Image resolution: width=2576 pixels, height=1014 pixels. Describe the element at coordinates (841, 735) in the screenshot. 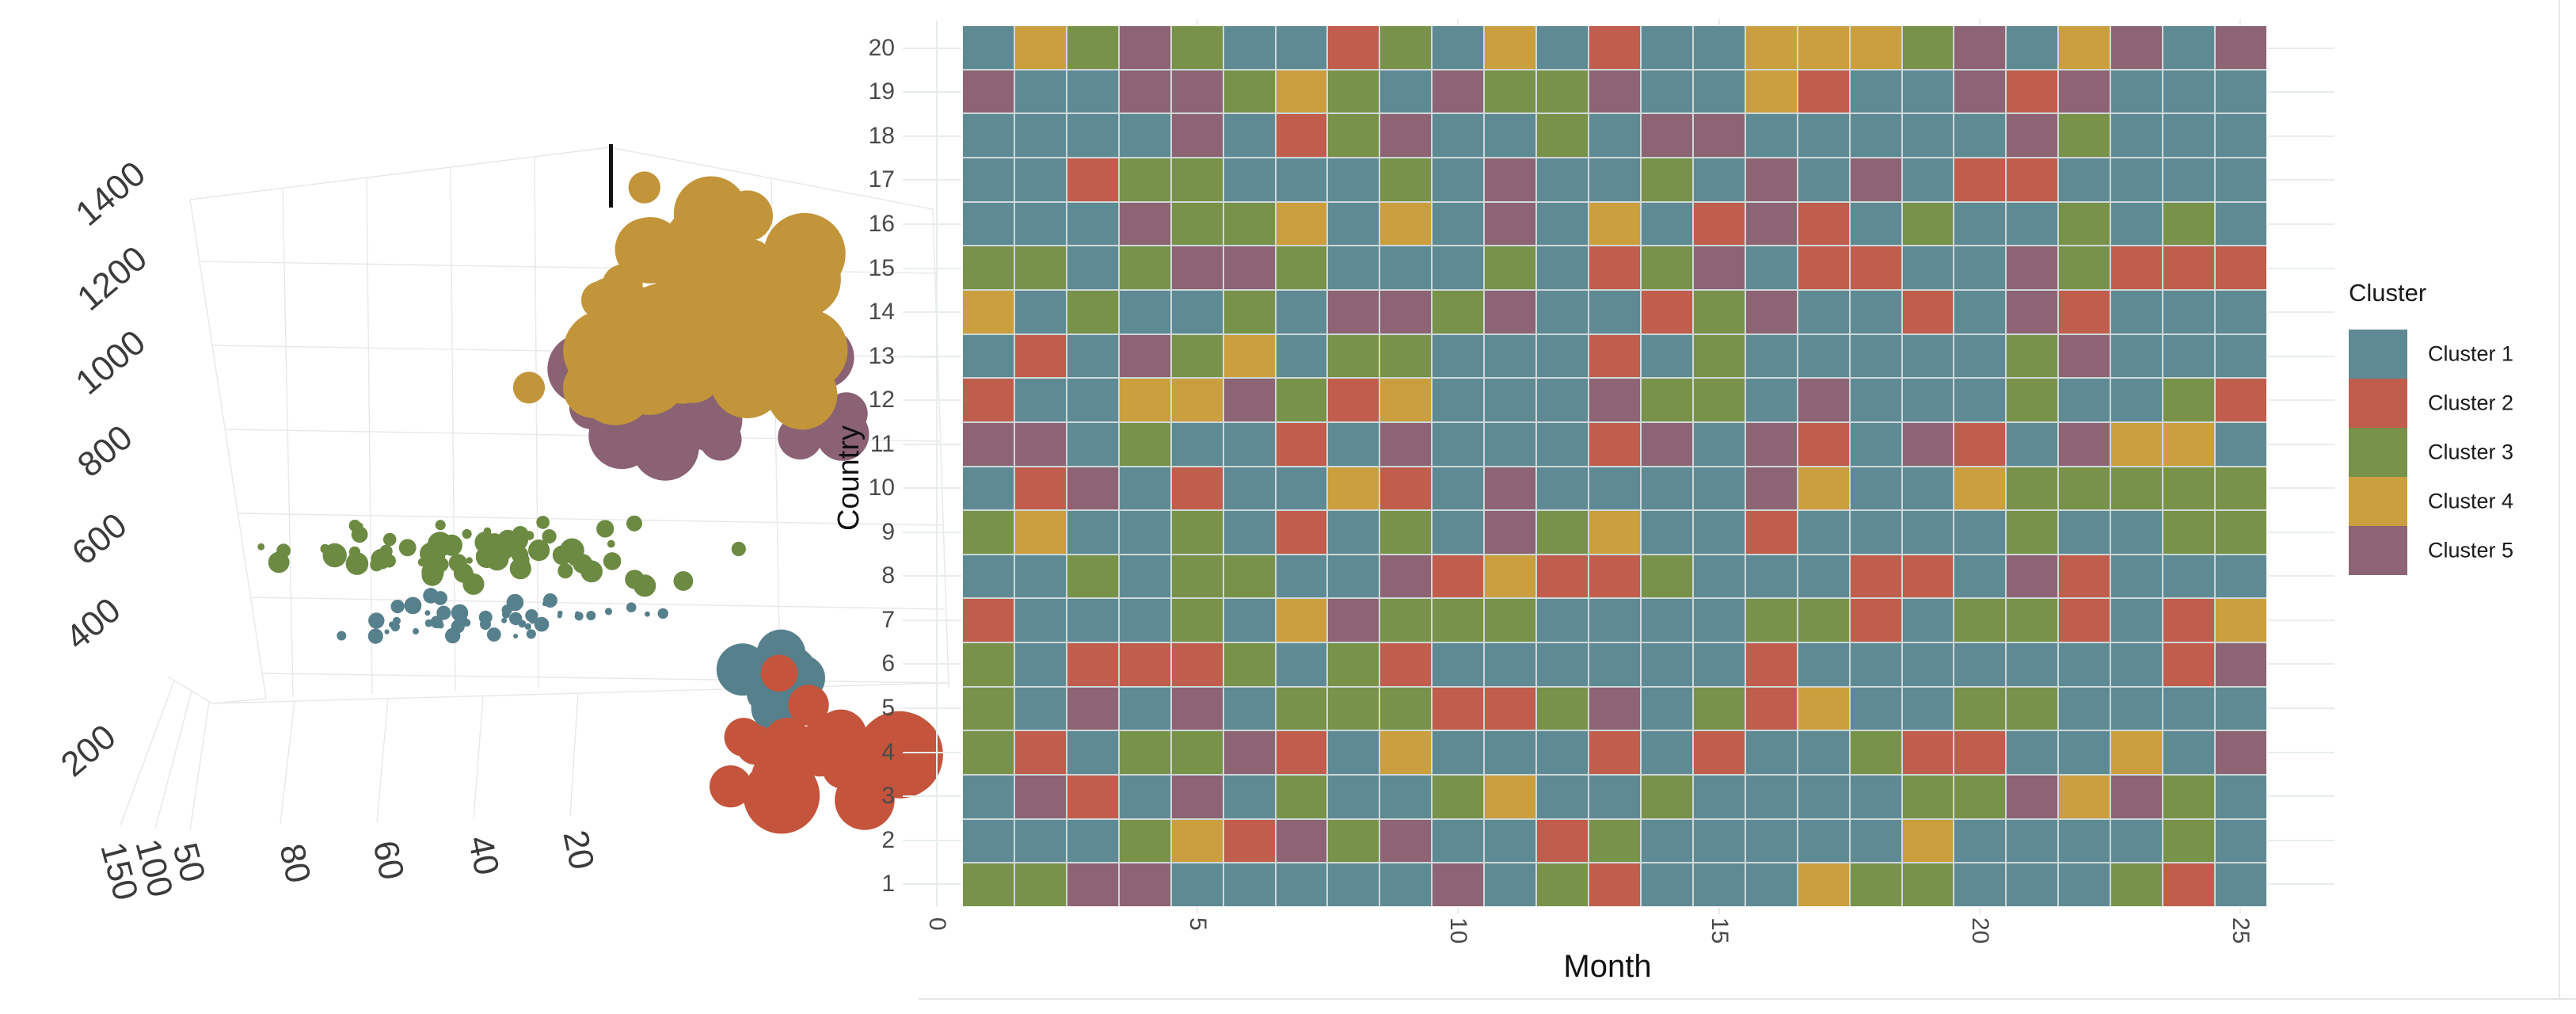

I see `bubble-point-cluster2` at that location.